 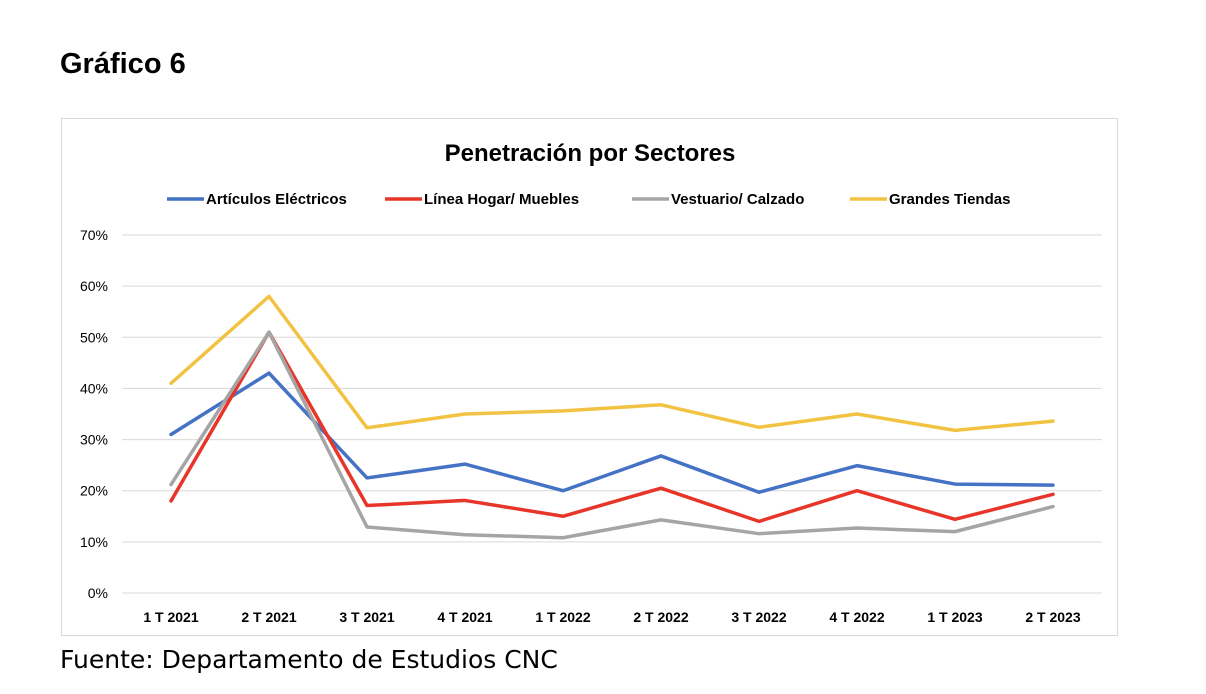 I want to click on x-tick-label: 4 T 2022, so click(x=856, y=617).